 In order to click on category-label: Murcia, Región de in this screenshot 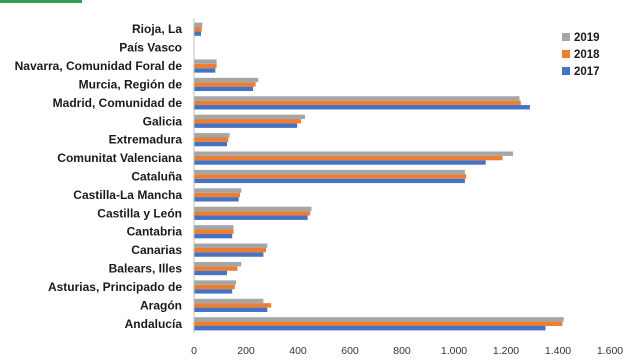, I will do `click(131, 84)`.